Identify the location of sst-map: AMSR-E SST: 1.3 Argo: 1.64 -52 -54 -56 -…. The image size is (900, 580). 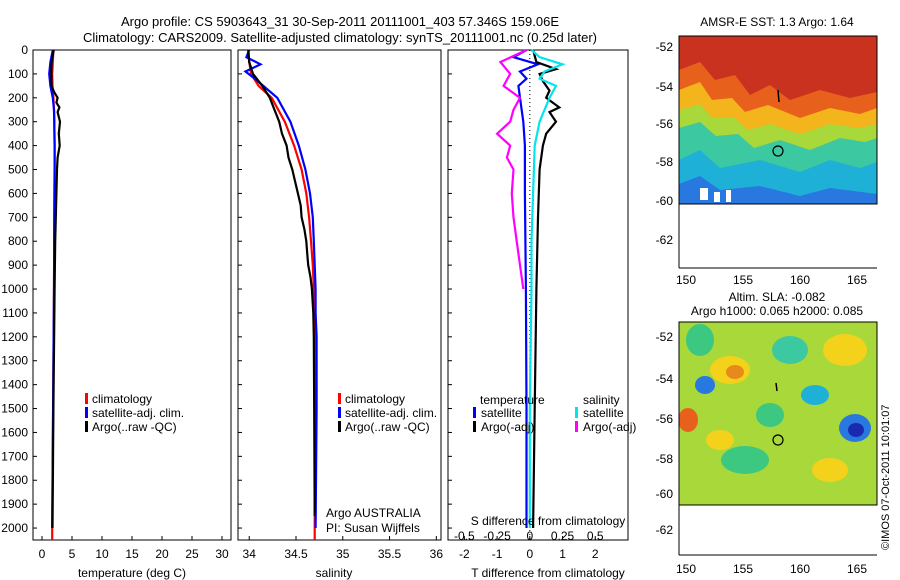
(767, 151).